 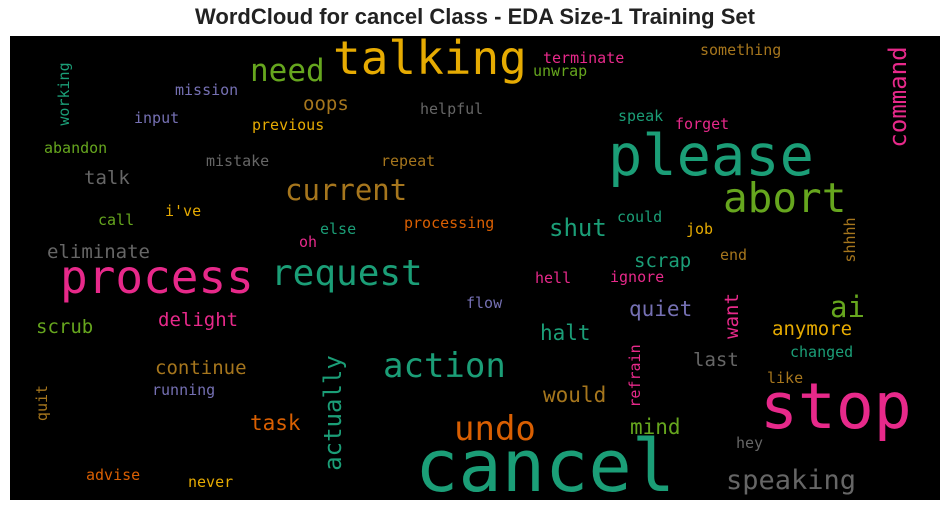 I want to click on word-something: something, so click(x=740, y=50).